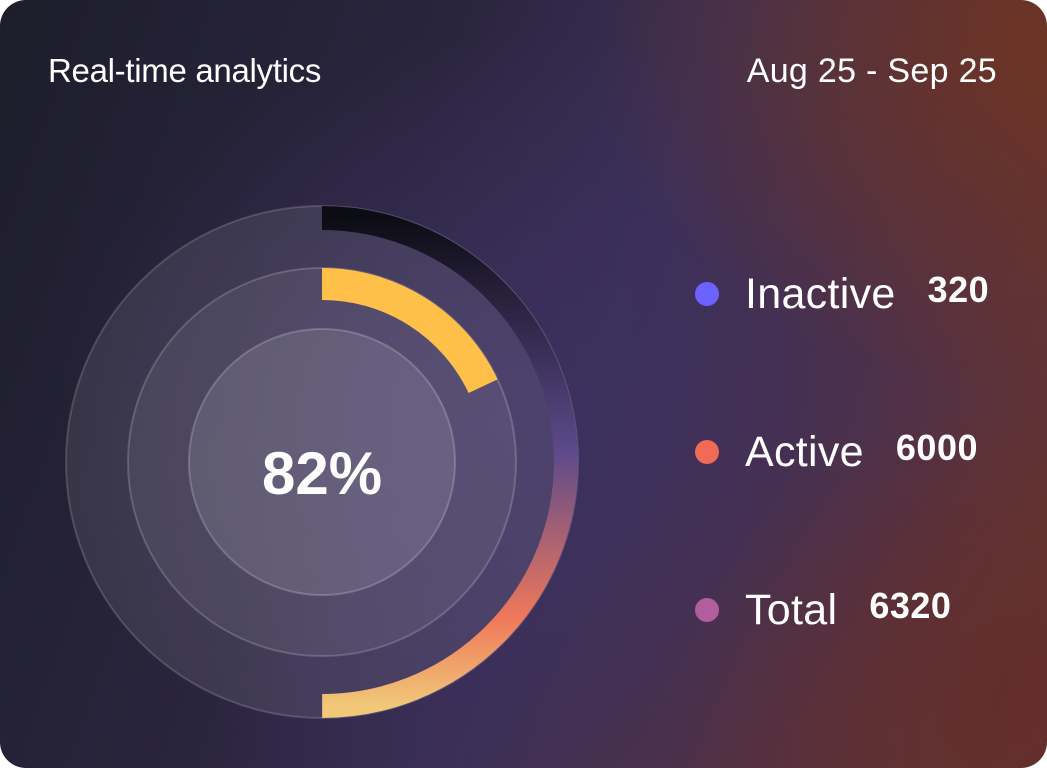  I want to click on active-dot-icon, so click(707, 452).